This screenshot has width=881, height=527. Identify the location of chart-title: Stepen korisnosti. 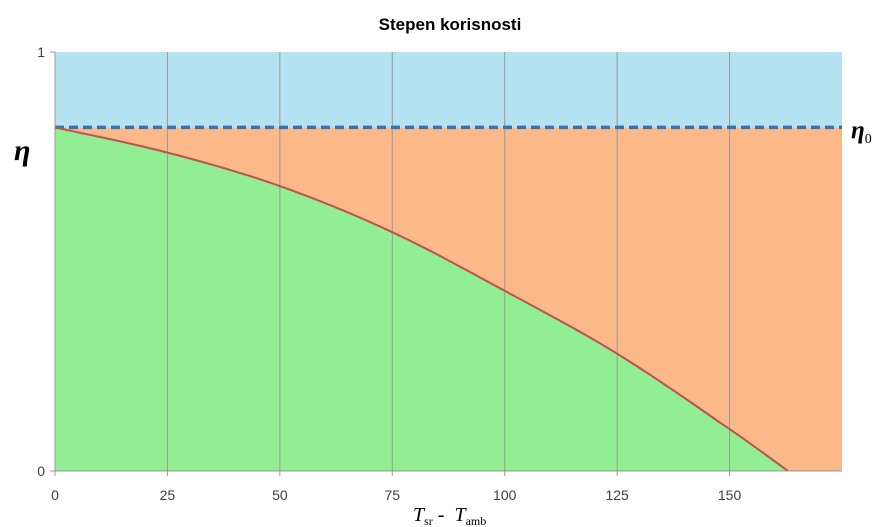
(450, 24).